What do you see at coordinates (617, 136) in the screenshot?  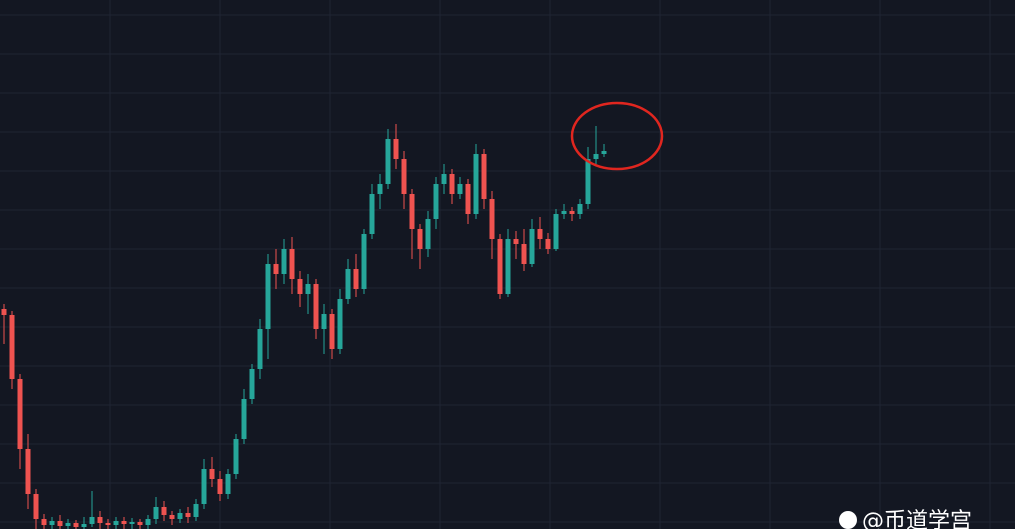 I see `highlight-circle` at bounding box center [617, 136].